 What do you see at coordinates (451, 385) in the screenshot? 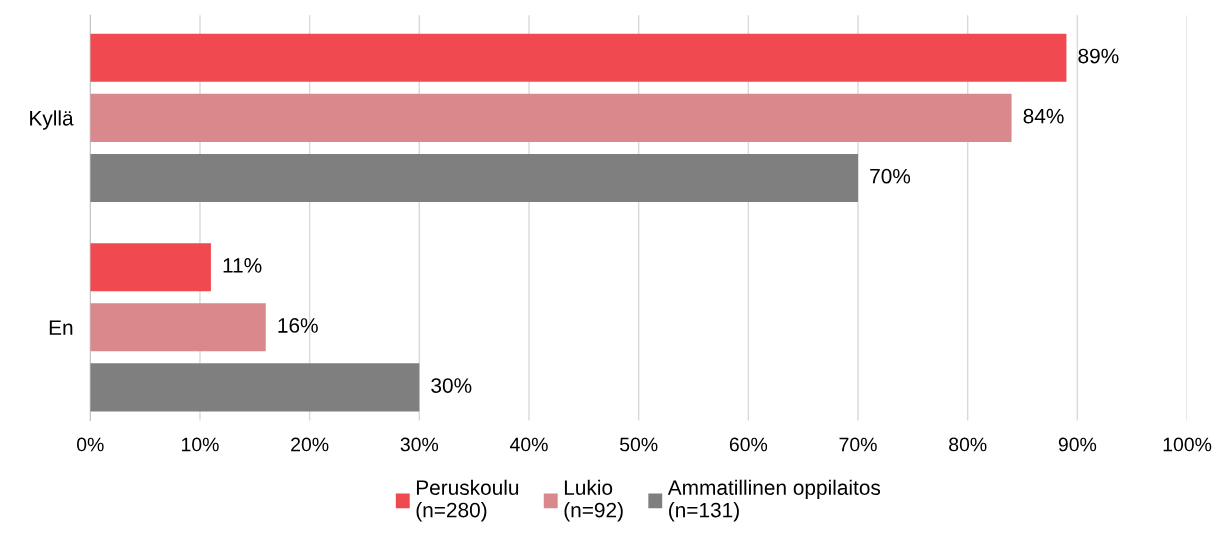
I see `data-label: 30%` at bounding box center [451, 385].